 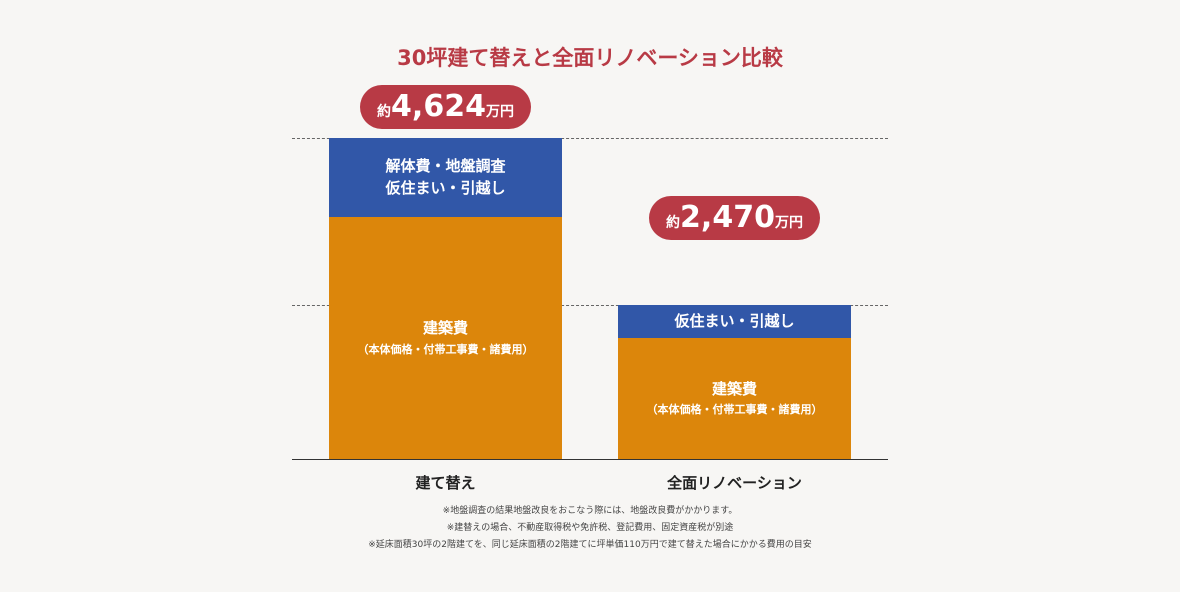 What do you see at coordinates (590, 138) in the screenshot?
I see `gridline-top` at bounding box center [590, 138].